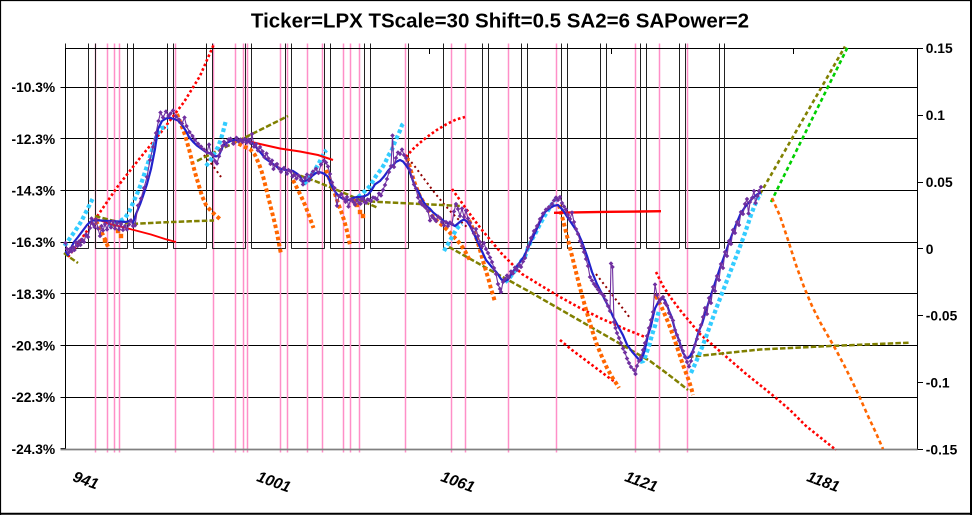 This screenshot has width=972, height=520. What do you see at coordinates (33, 139) in the screenshot?
I see `svg-text: -12.3%` at bounding box center [33, 139].